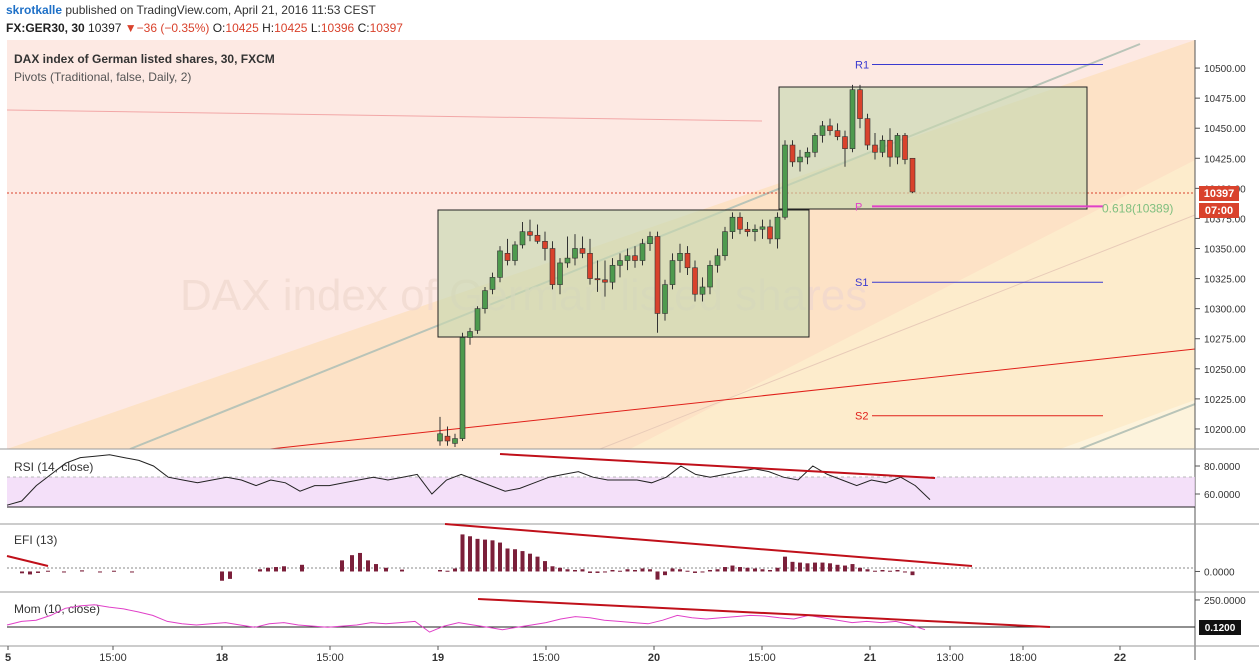  Describe the element at coordinates (53, 467) in the screenshot. I see `rsi-title: RSI (14, close)` at that location.